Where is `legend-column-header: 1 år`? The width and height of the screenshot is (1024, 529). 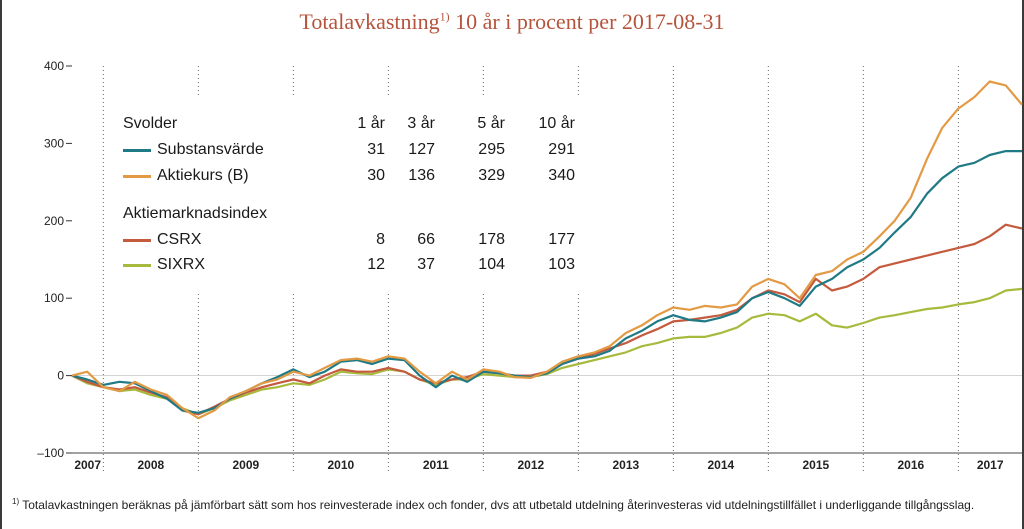
legend-column-header: 1 år is located at coordinates (371, 123).